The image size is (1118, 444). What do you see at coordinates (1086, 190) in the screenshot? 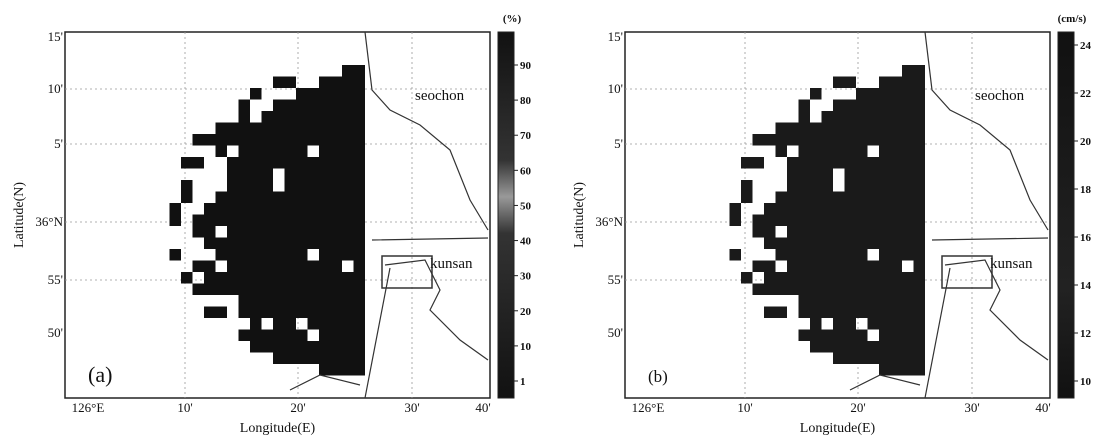
I see `colorbar-tick-label: 18` at bounding box center [1086, 190].